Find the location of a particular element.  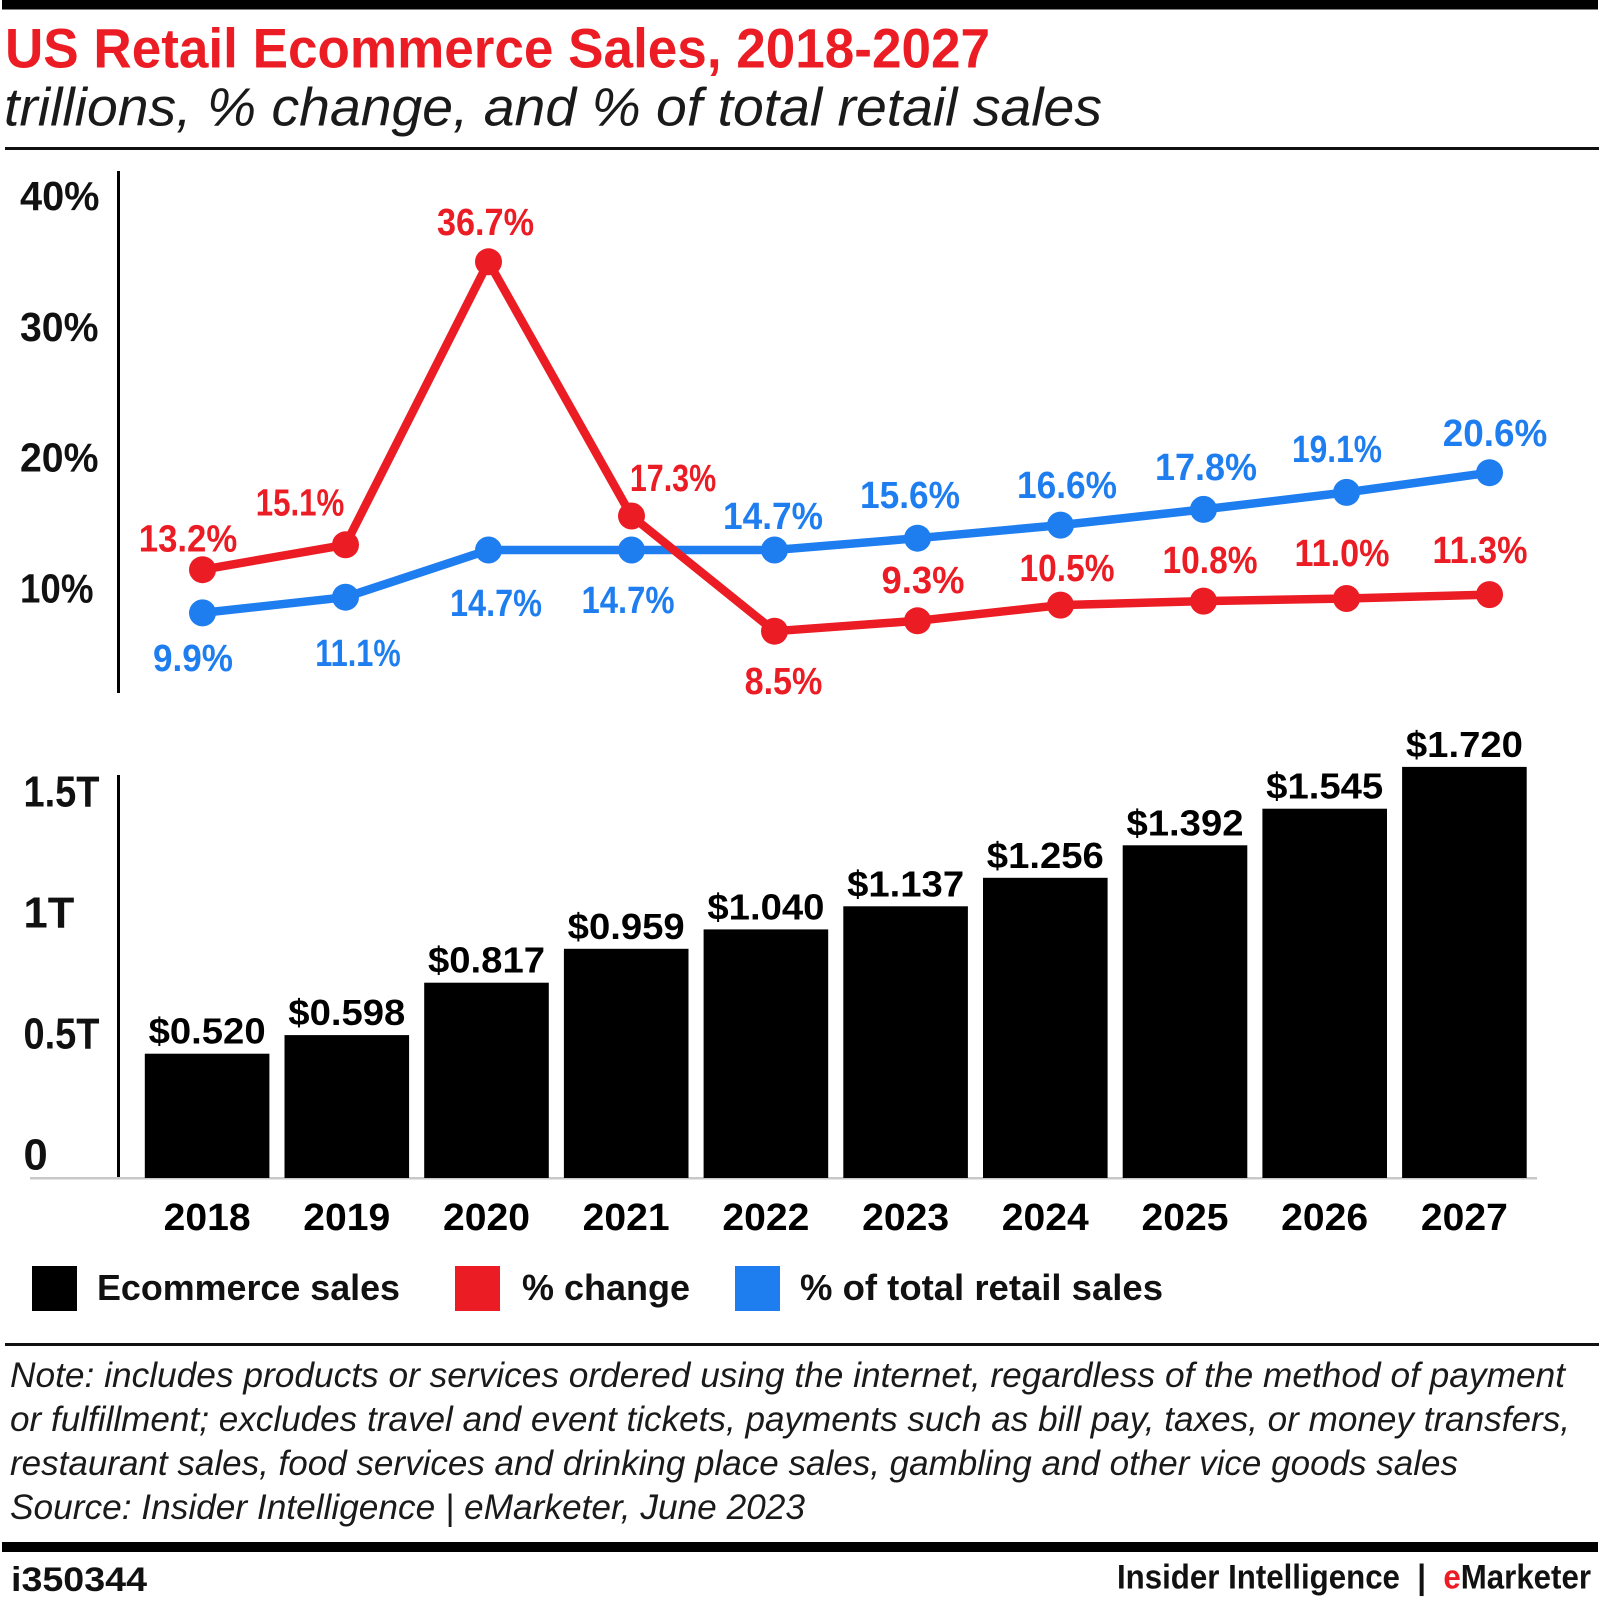

svg-text: $1.137 is located at coordinates (905, 883).